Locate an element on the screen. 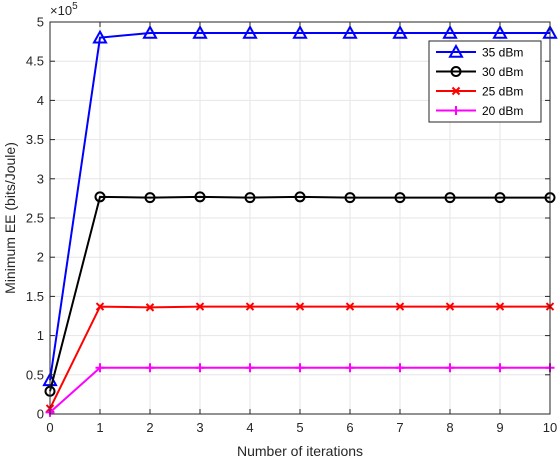  x-tick-label: 8 is located at coordinates (449, 427).